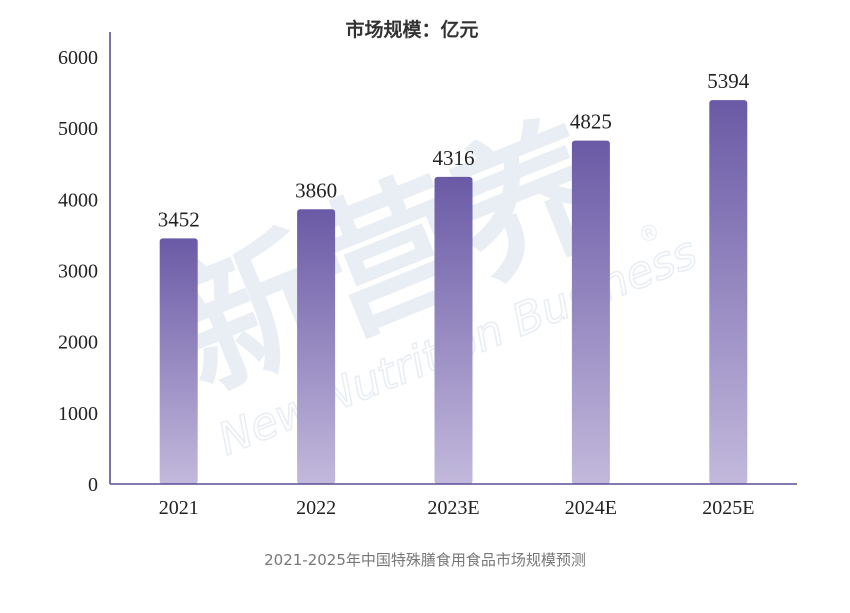 The width and height of the screenshot is (850, 613). I want to click on y-axis-ticks: 0 1000 2000 3000 4000 5000 6000, so click(78, 271).